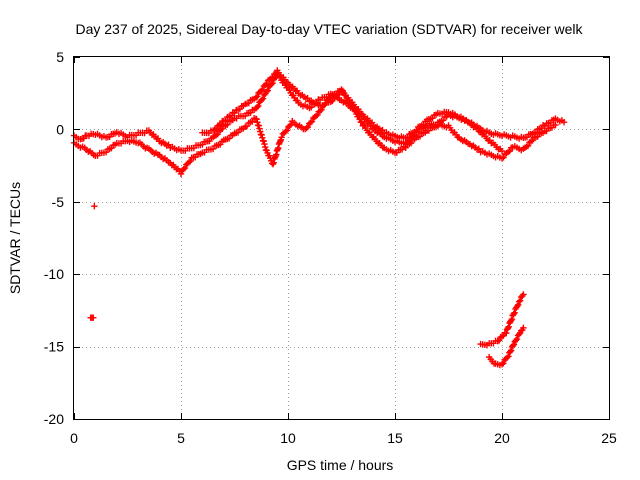 This screenshot has width=640, height=480. Describe the element at coordinates (395, 438) in the screenshot. I see `x-tick-label: 15` at that location.